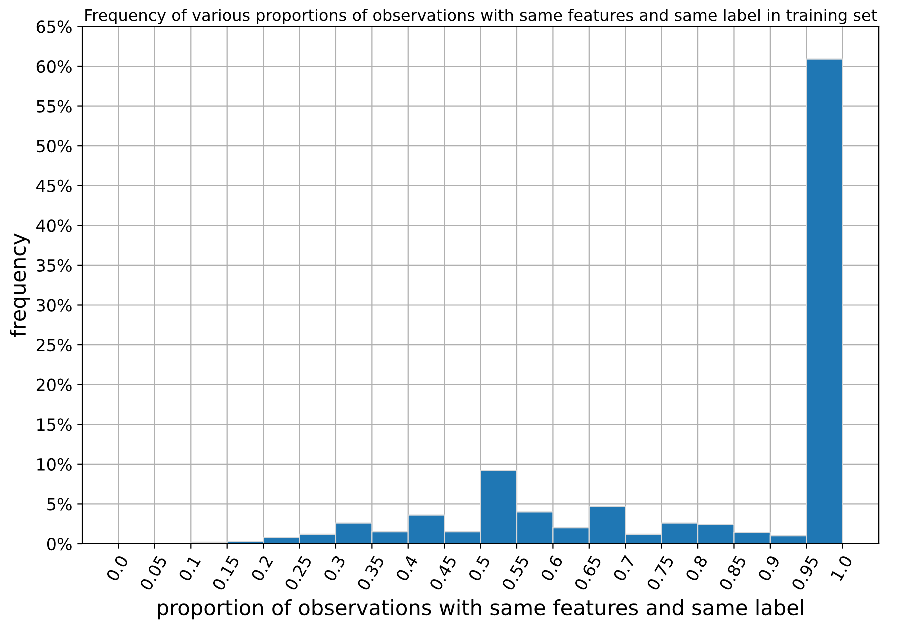 The image size is (897, 621). I want to click on y-tick-label: 10%, so click(55, 464).